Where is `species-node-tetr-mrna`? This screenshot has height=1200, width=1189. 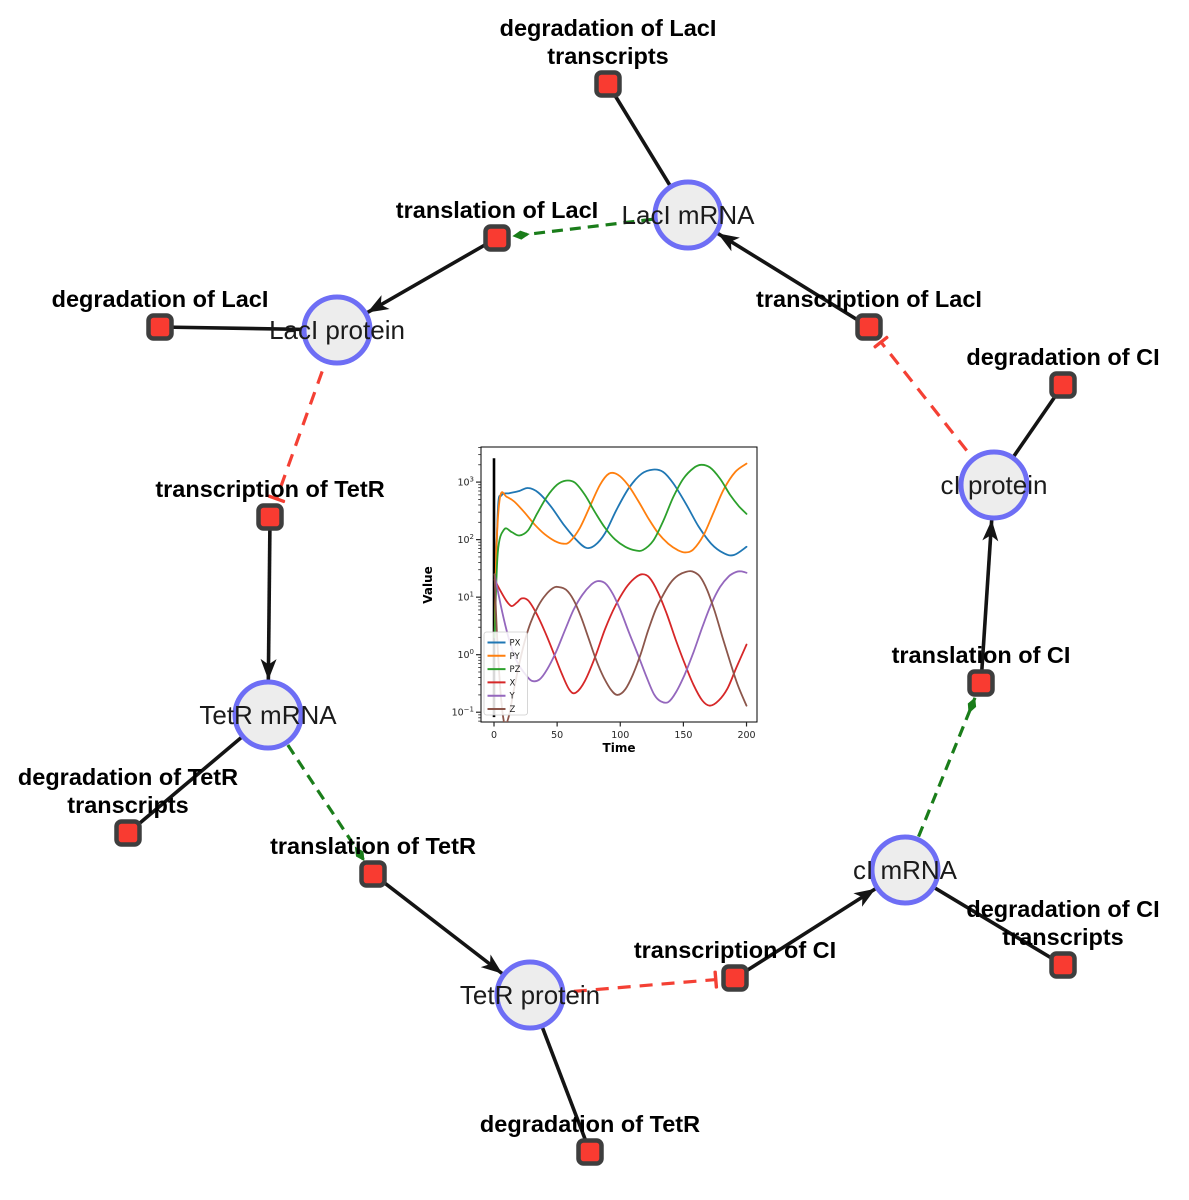 species-node-tetr-mrna is located at coordinates (268, 715).